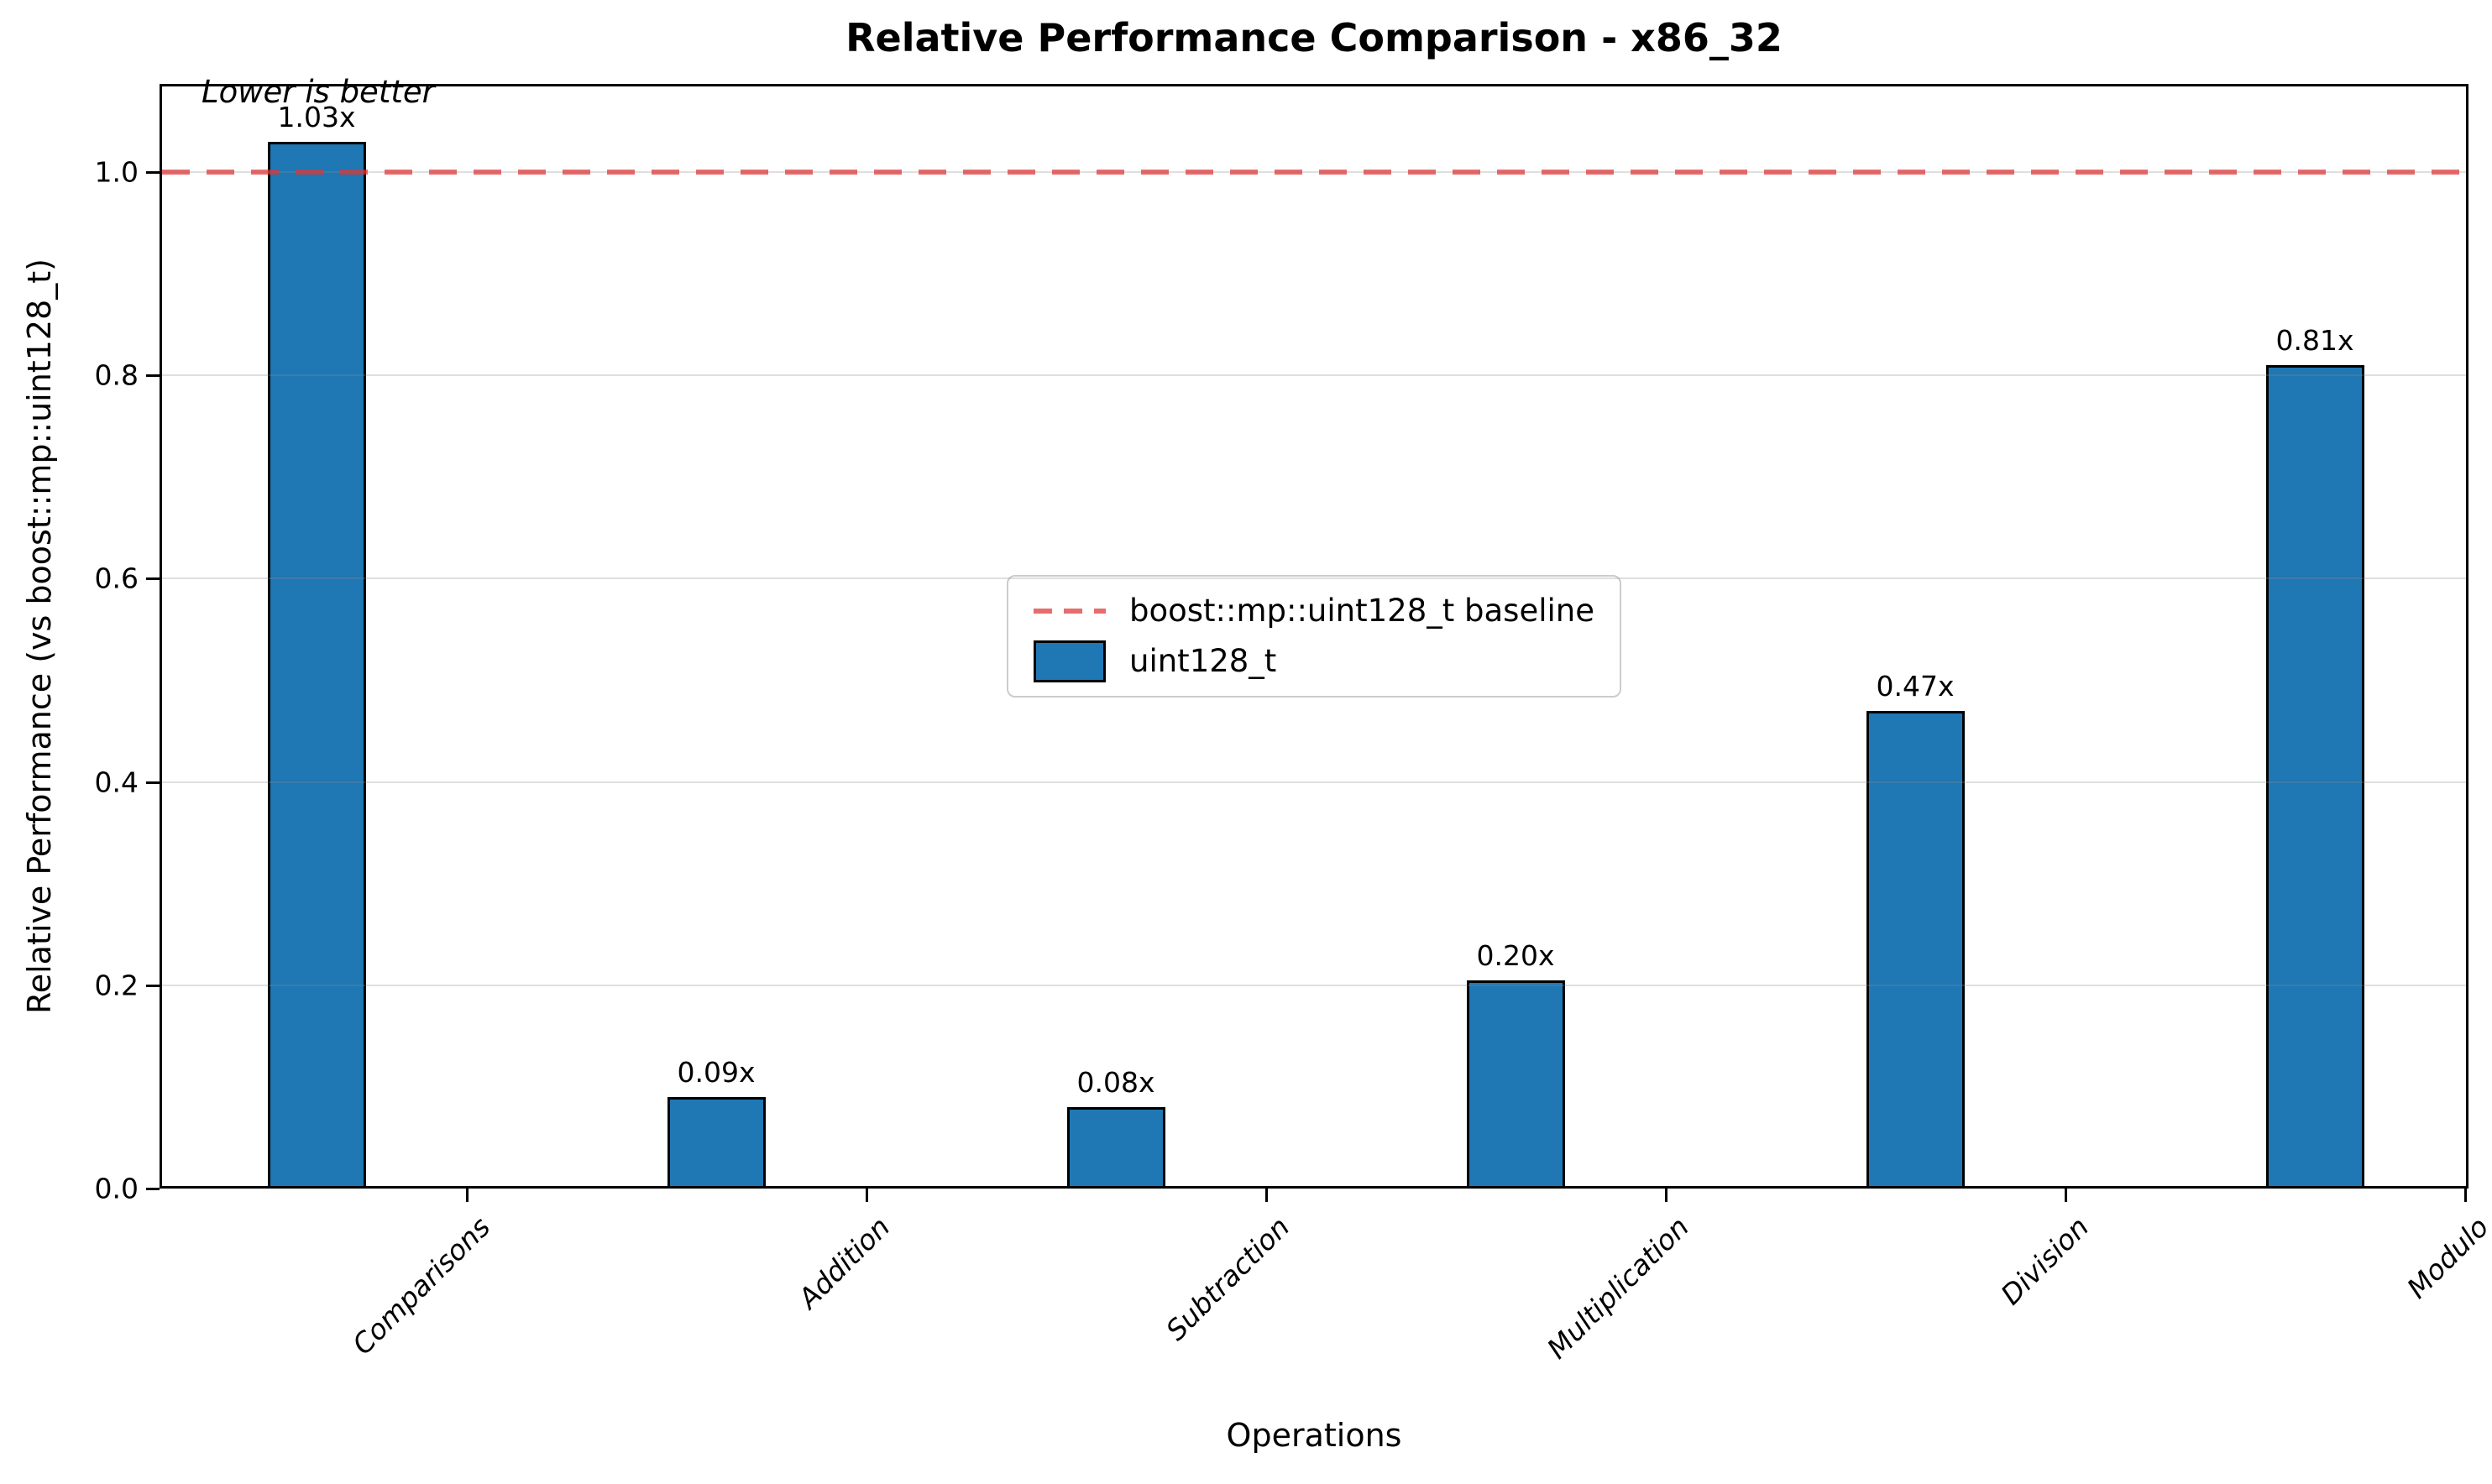 The height and width of the screenshot is (1484, 2492). I want to click on legend: boost::mp::uint128_t baseline uint128_t, so click(1314, 636).